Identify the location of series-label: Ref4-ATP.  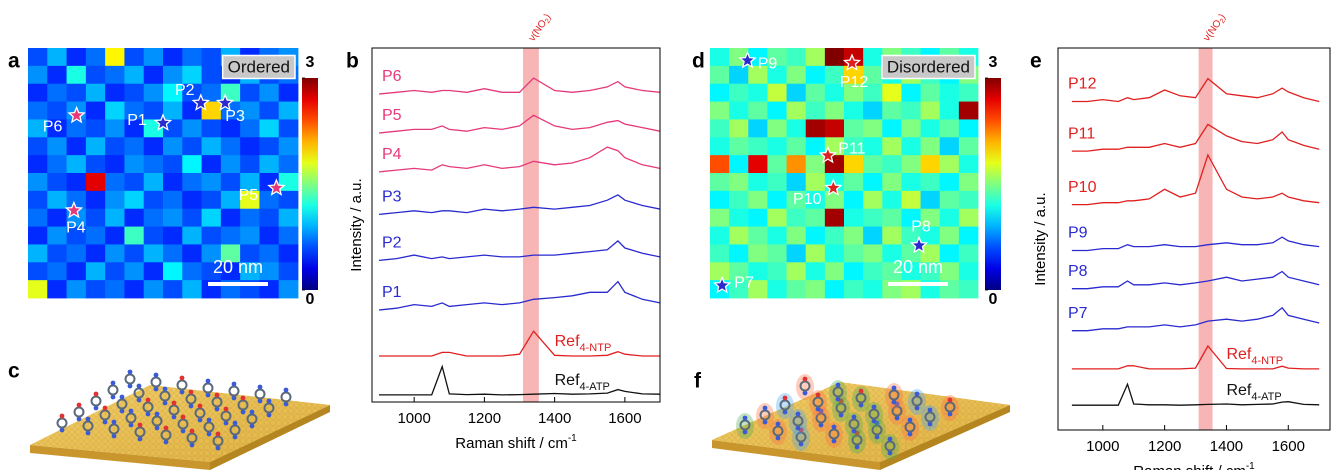
(582, 382).